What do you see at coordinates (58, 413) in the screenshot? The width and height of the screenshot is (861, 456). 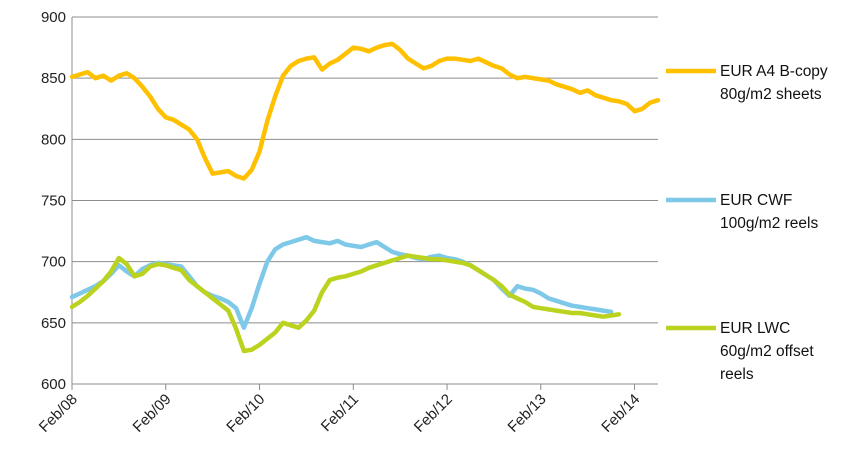 I see `x-tick-label: Feb/08` at bounding box center [58, 413].